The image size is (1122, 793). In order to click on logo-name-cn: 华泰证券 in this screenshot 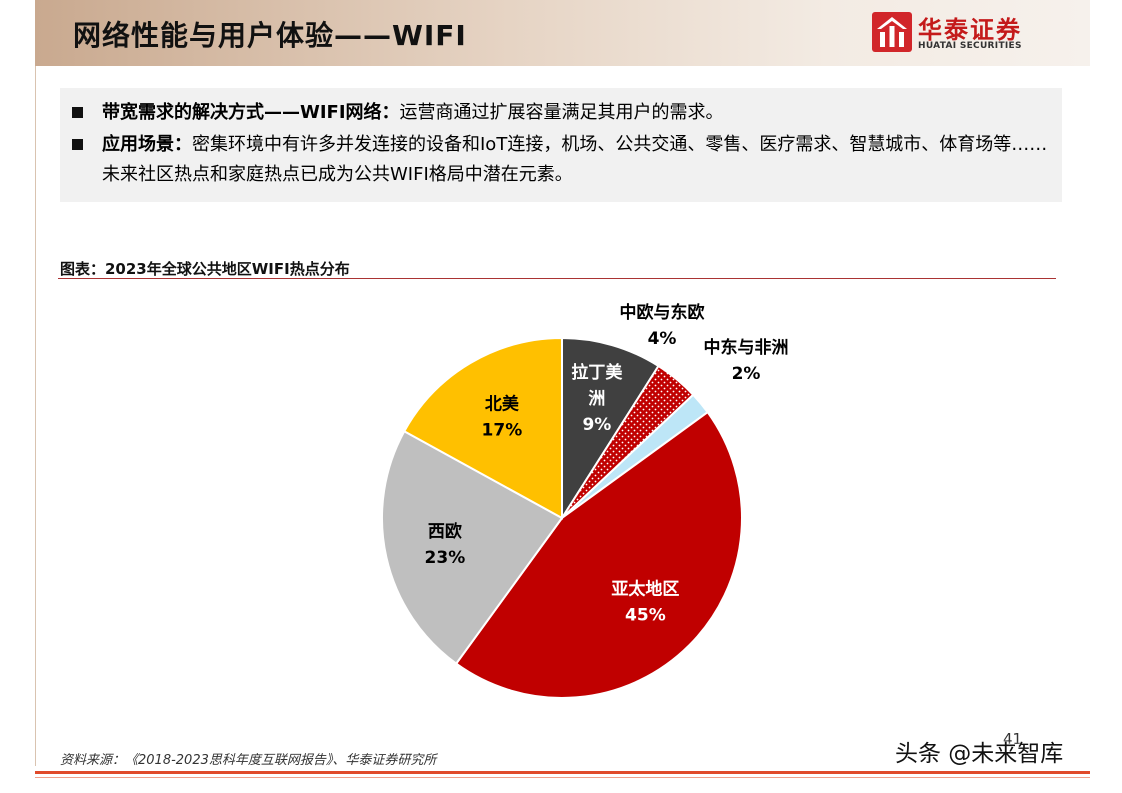, I will do `click(970, 30)`.